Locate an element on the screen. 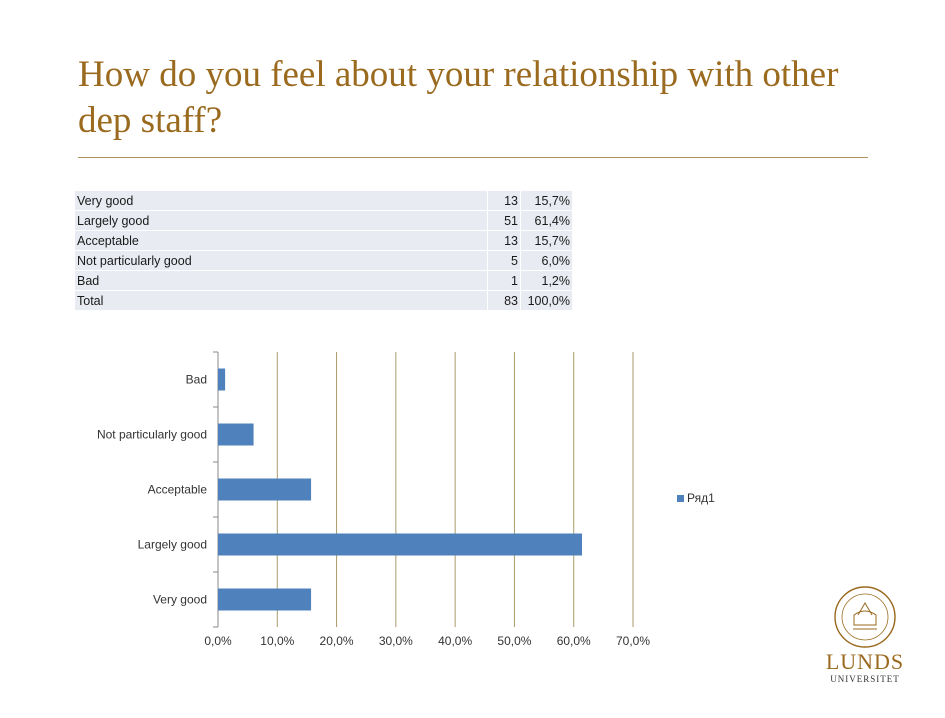 Image resolution: width=945 pixels, height=718 pixels. row-count: 83 is located at coordinates (503, 300).